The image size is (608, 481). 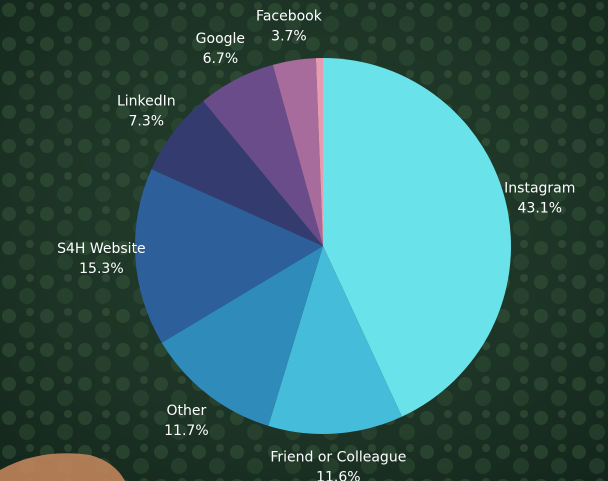 What do you see at coordinates (338, 457) in the screenshot?
I see `slice-label: Friend or Colleague` at bounding box center [338, 457].